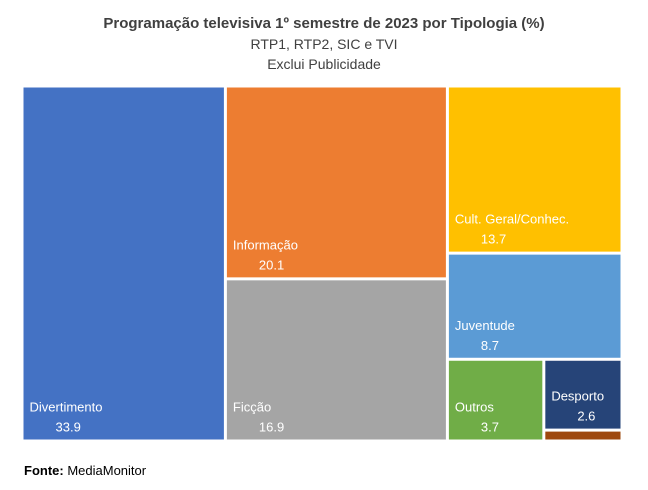  What do you see at coordinates (252, 407) in the screenshot?
I see `treemap-label-ficcao: Ficção` at bounding box center [252, 407].